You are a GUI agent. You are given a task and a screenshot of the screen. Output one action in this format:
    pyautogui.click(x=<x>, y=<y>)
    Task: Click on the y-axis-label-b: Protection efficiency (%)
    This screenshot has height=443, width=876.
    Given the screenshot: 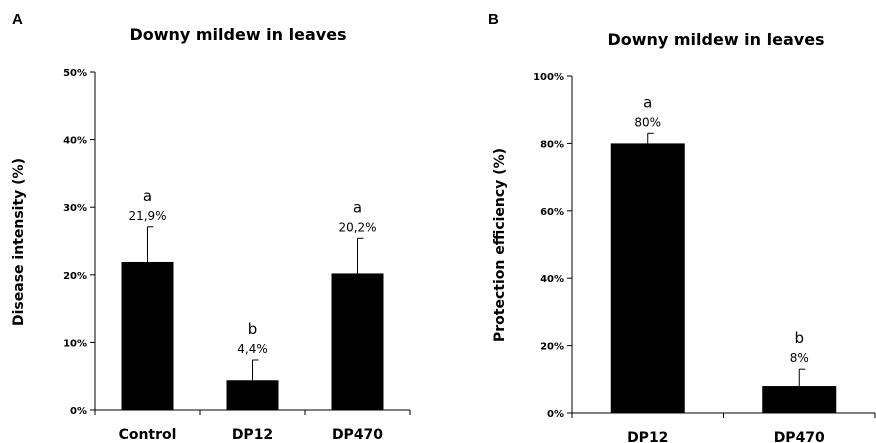 What is the action you would take?
    pyautogui.click(x=500, y=245)
    